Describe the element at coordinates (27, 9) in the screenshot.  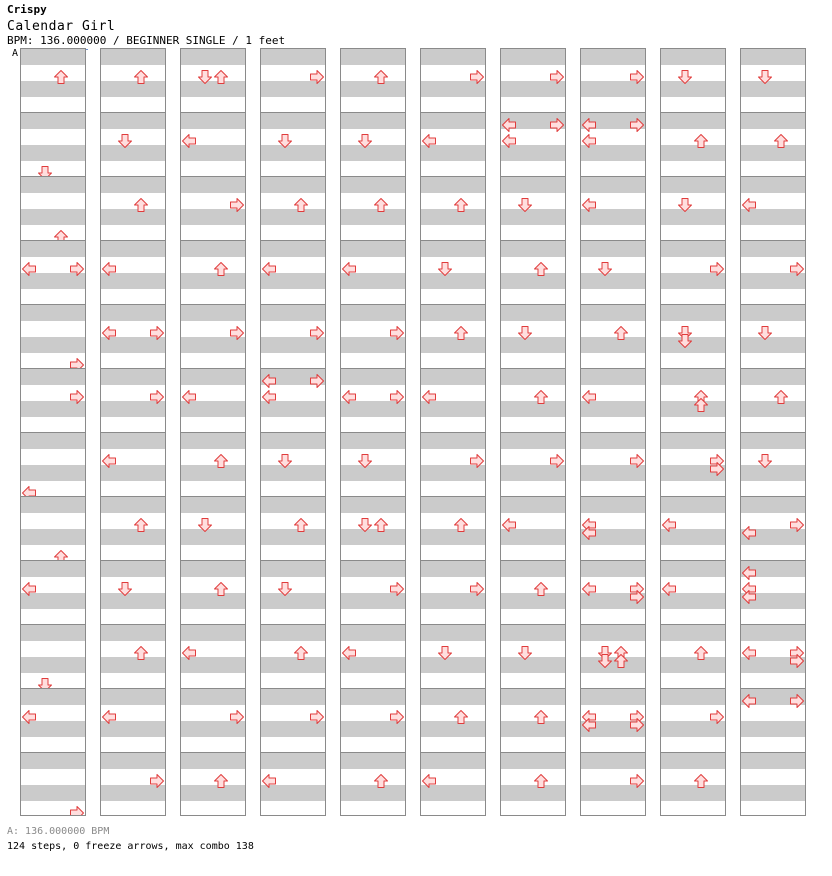
I see `author-name: Crispy` at that location.